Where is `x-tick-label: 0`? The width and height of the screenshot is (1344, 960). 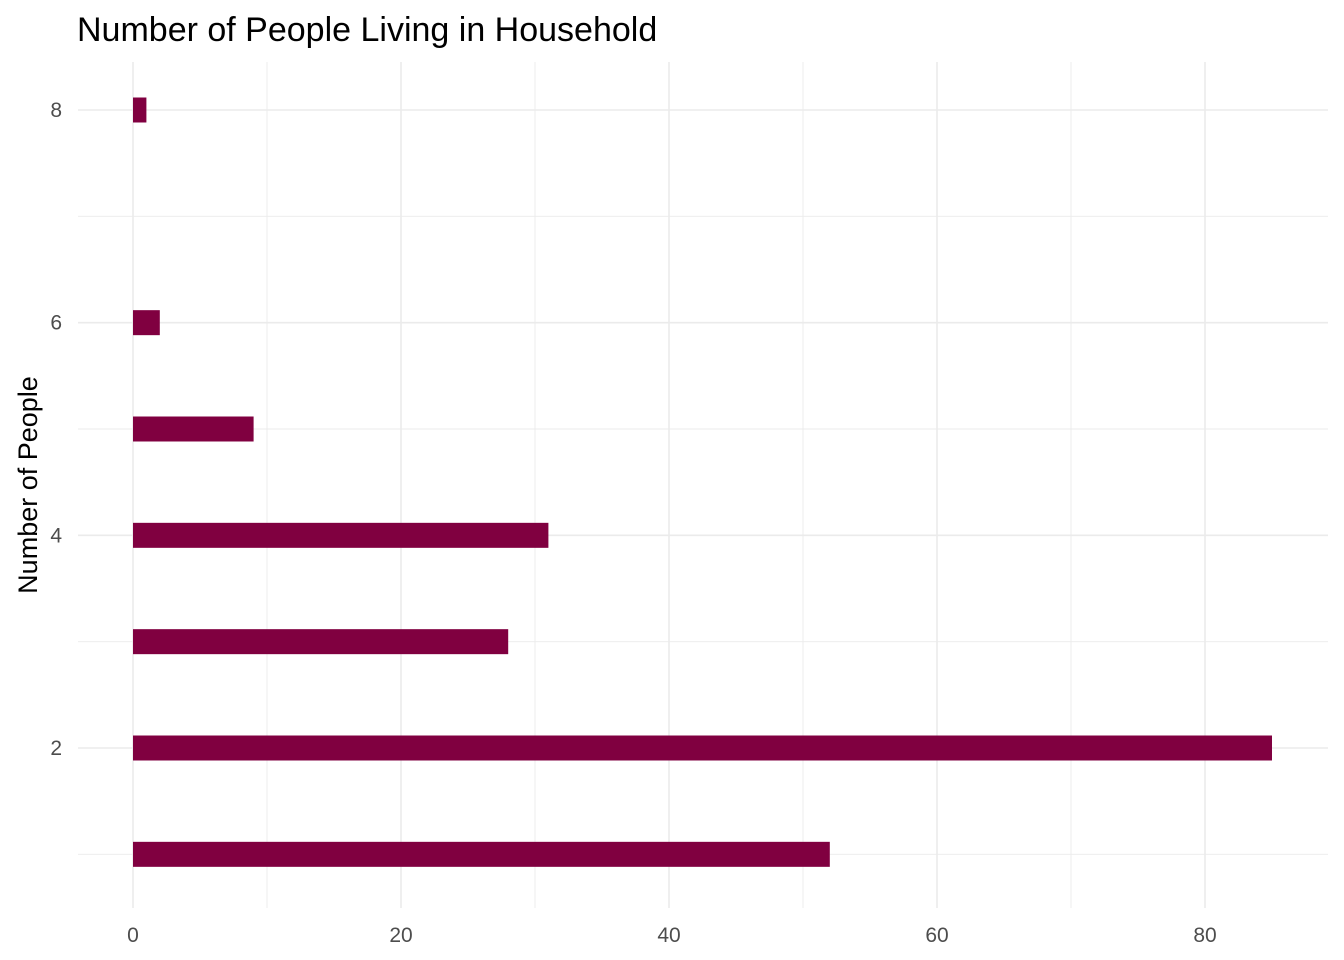
x-tick-label: 0 is located at coordinates (133, 935).